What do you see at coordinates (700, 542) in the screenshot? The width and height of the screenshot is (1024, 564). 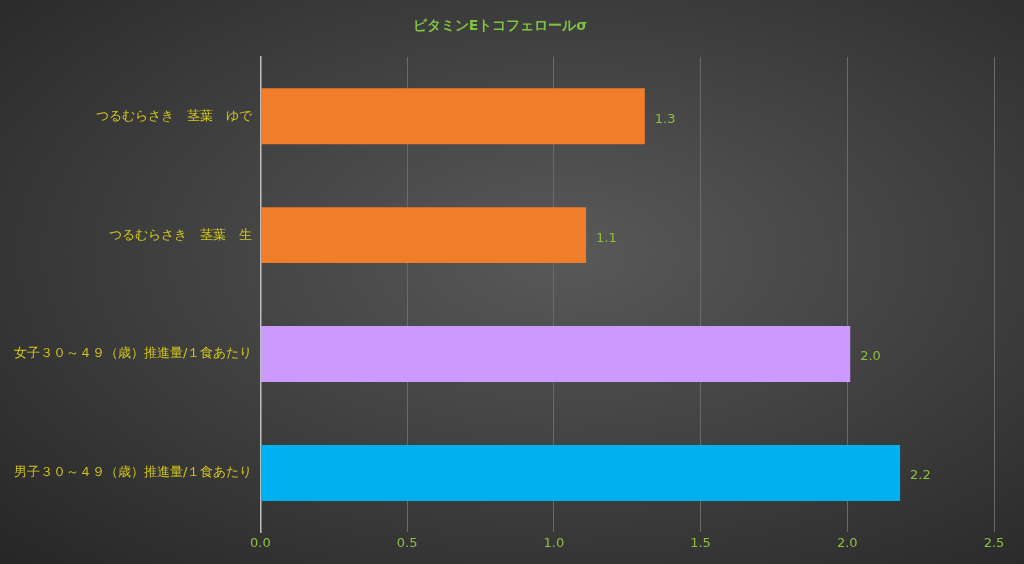 I see `x-tick-label: 1.5` at bounding box center [700, 542].